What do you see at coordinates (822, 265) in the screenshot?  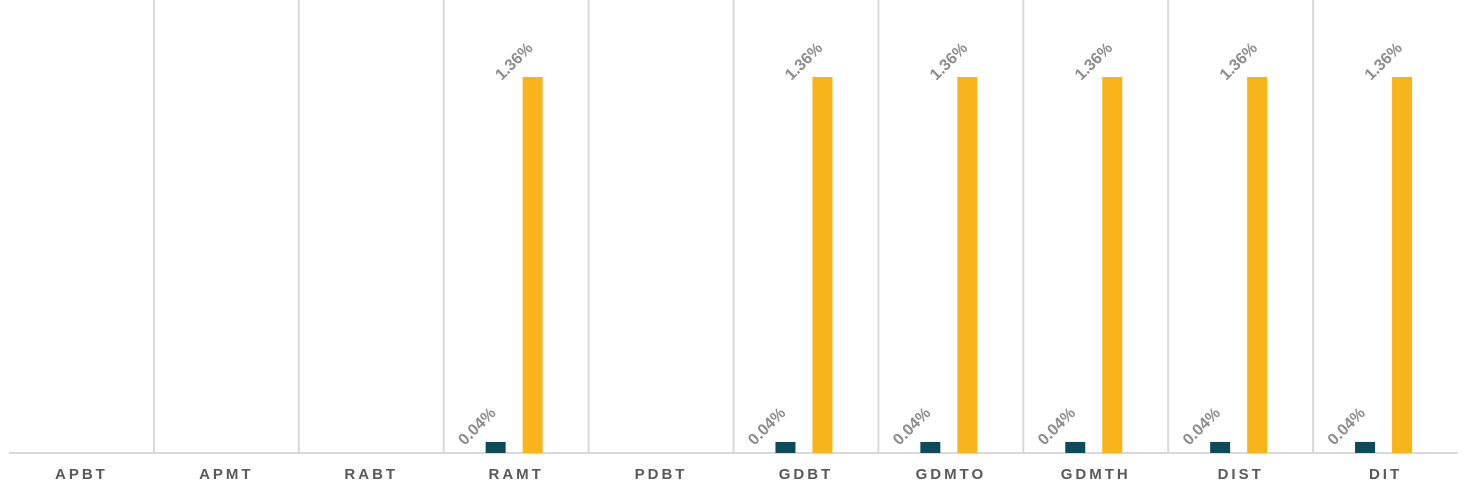 I see `bar-series-2-gdbt` at bounding box center [822, 265].